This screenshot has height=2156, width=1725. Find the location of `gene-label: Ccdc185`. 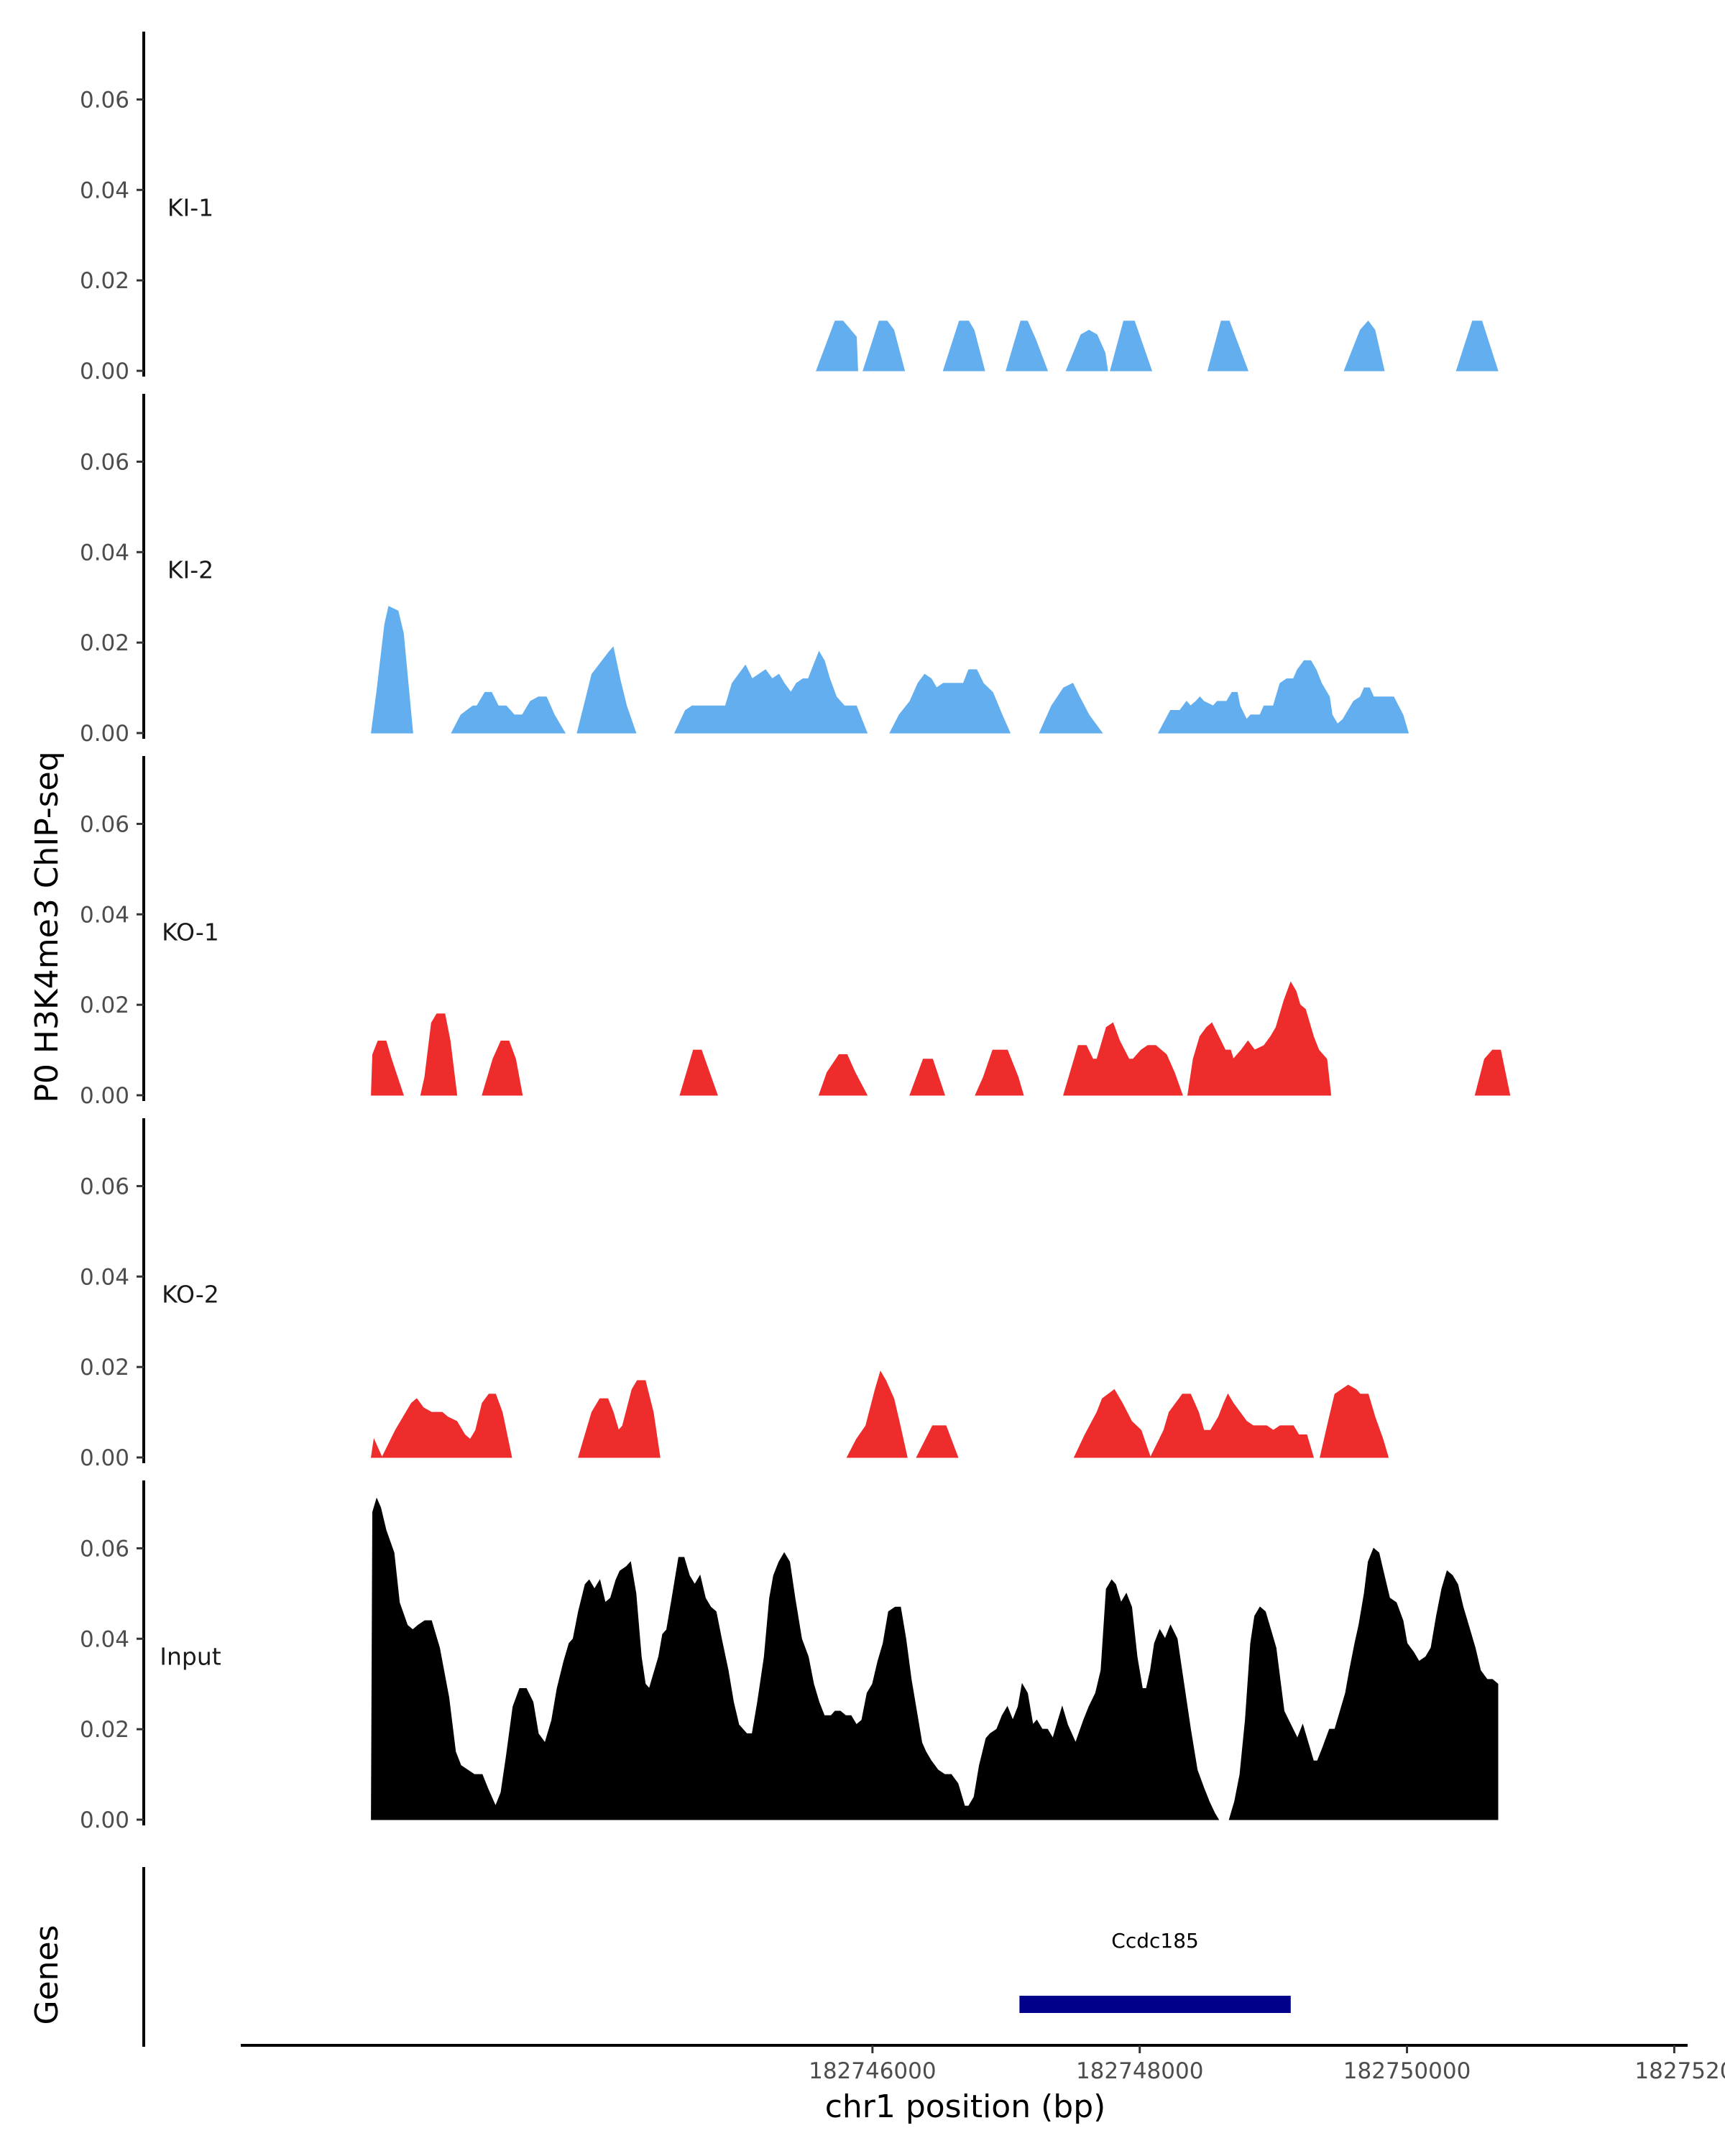

gene-label: Ccdc185 is located at coordinates (1155, 1941).